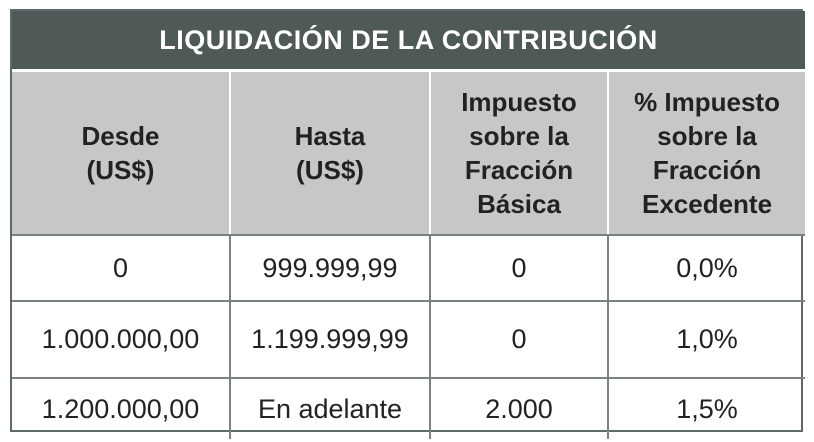 The height and width of the screenshot is (442, 814). Describe the element at coordinates (519, 408) in the screenshot. I see `cell-impuesto-basica: 2.000` at that location.